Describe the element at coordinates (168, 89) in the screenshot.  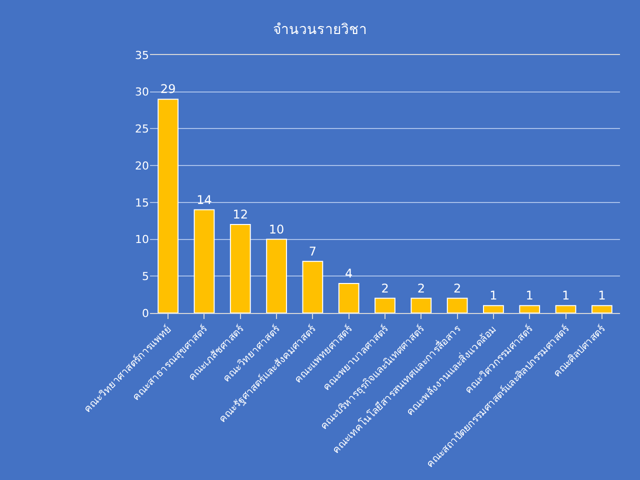
I see `data-label: 29` at that location.